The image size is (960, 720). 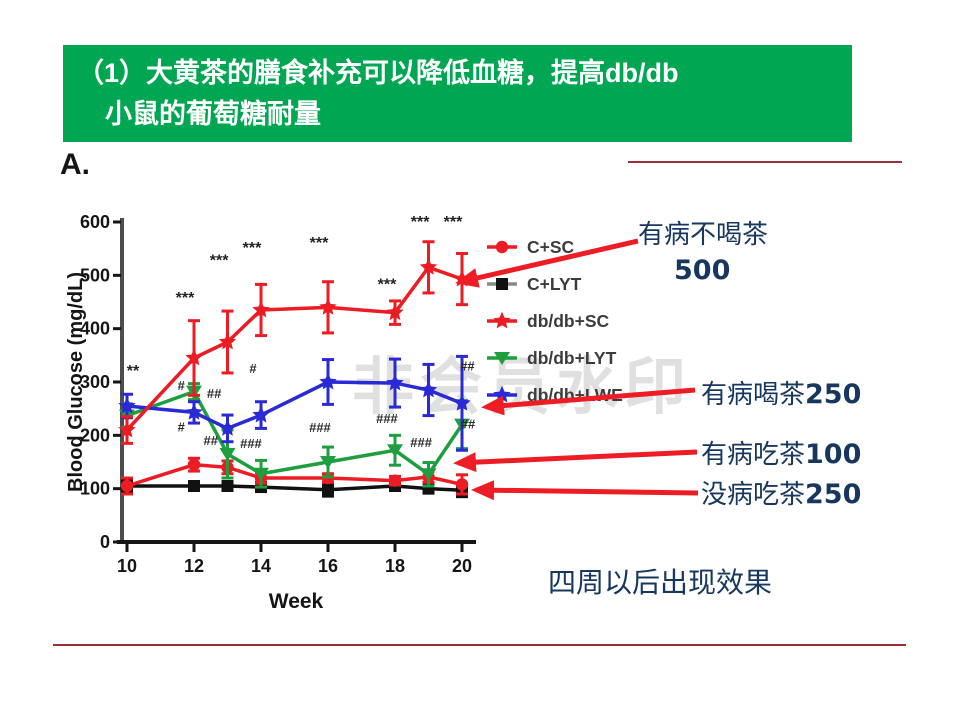 I want to click on annotation-sick-eat-tea-value: 100, so click(x=833, y=454).